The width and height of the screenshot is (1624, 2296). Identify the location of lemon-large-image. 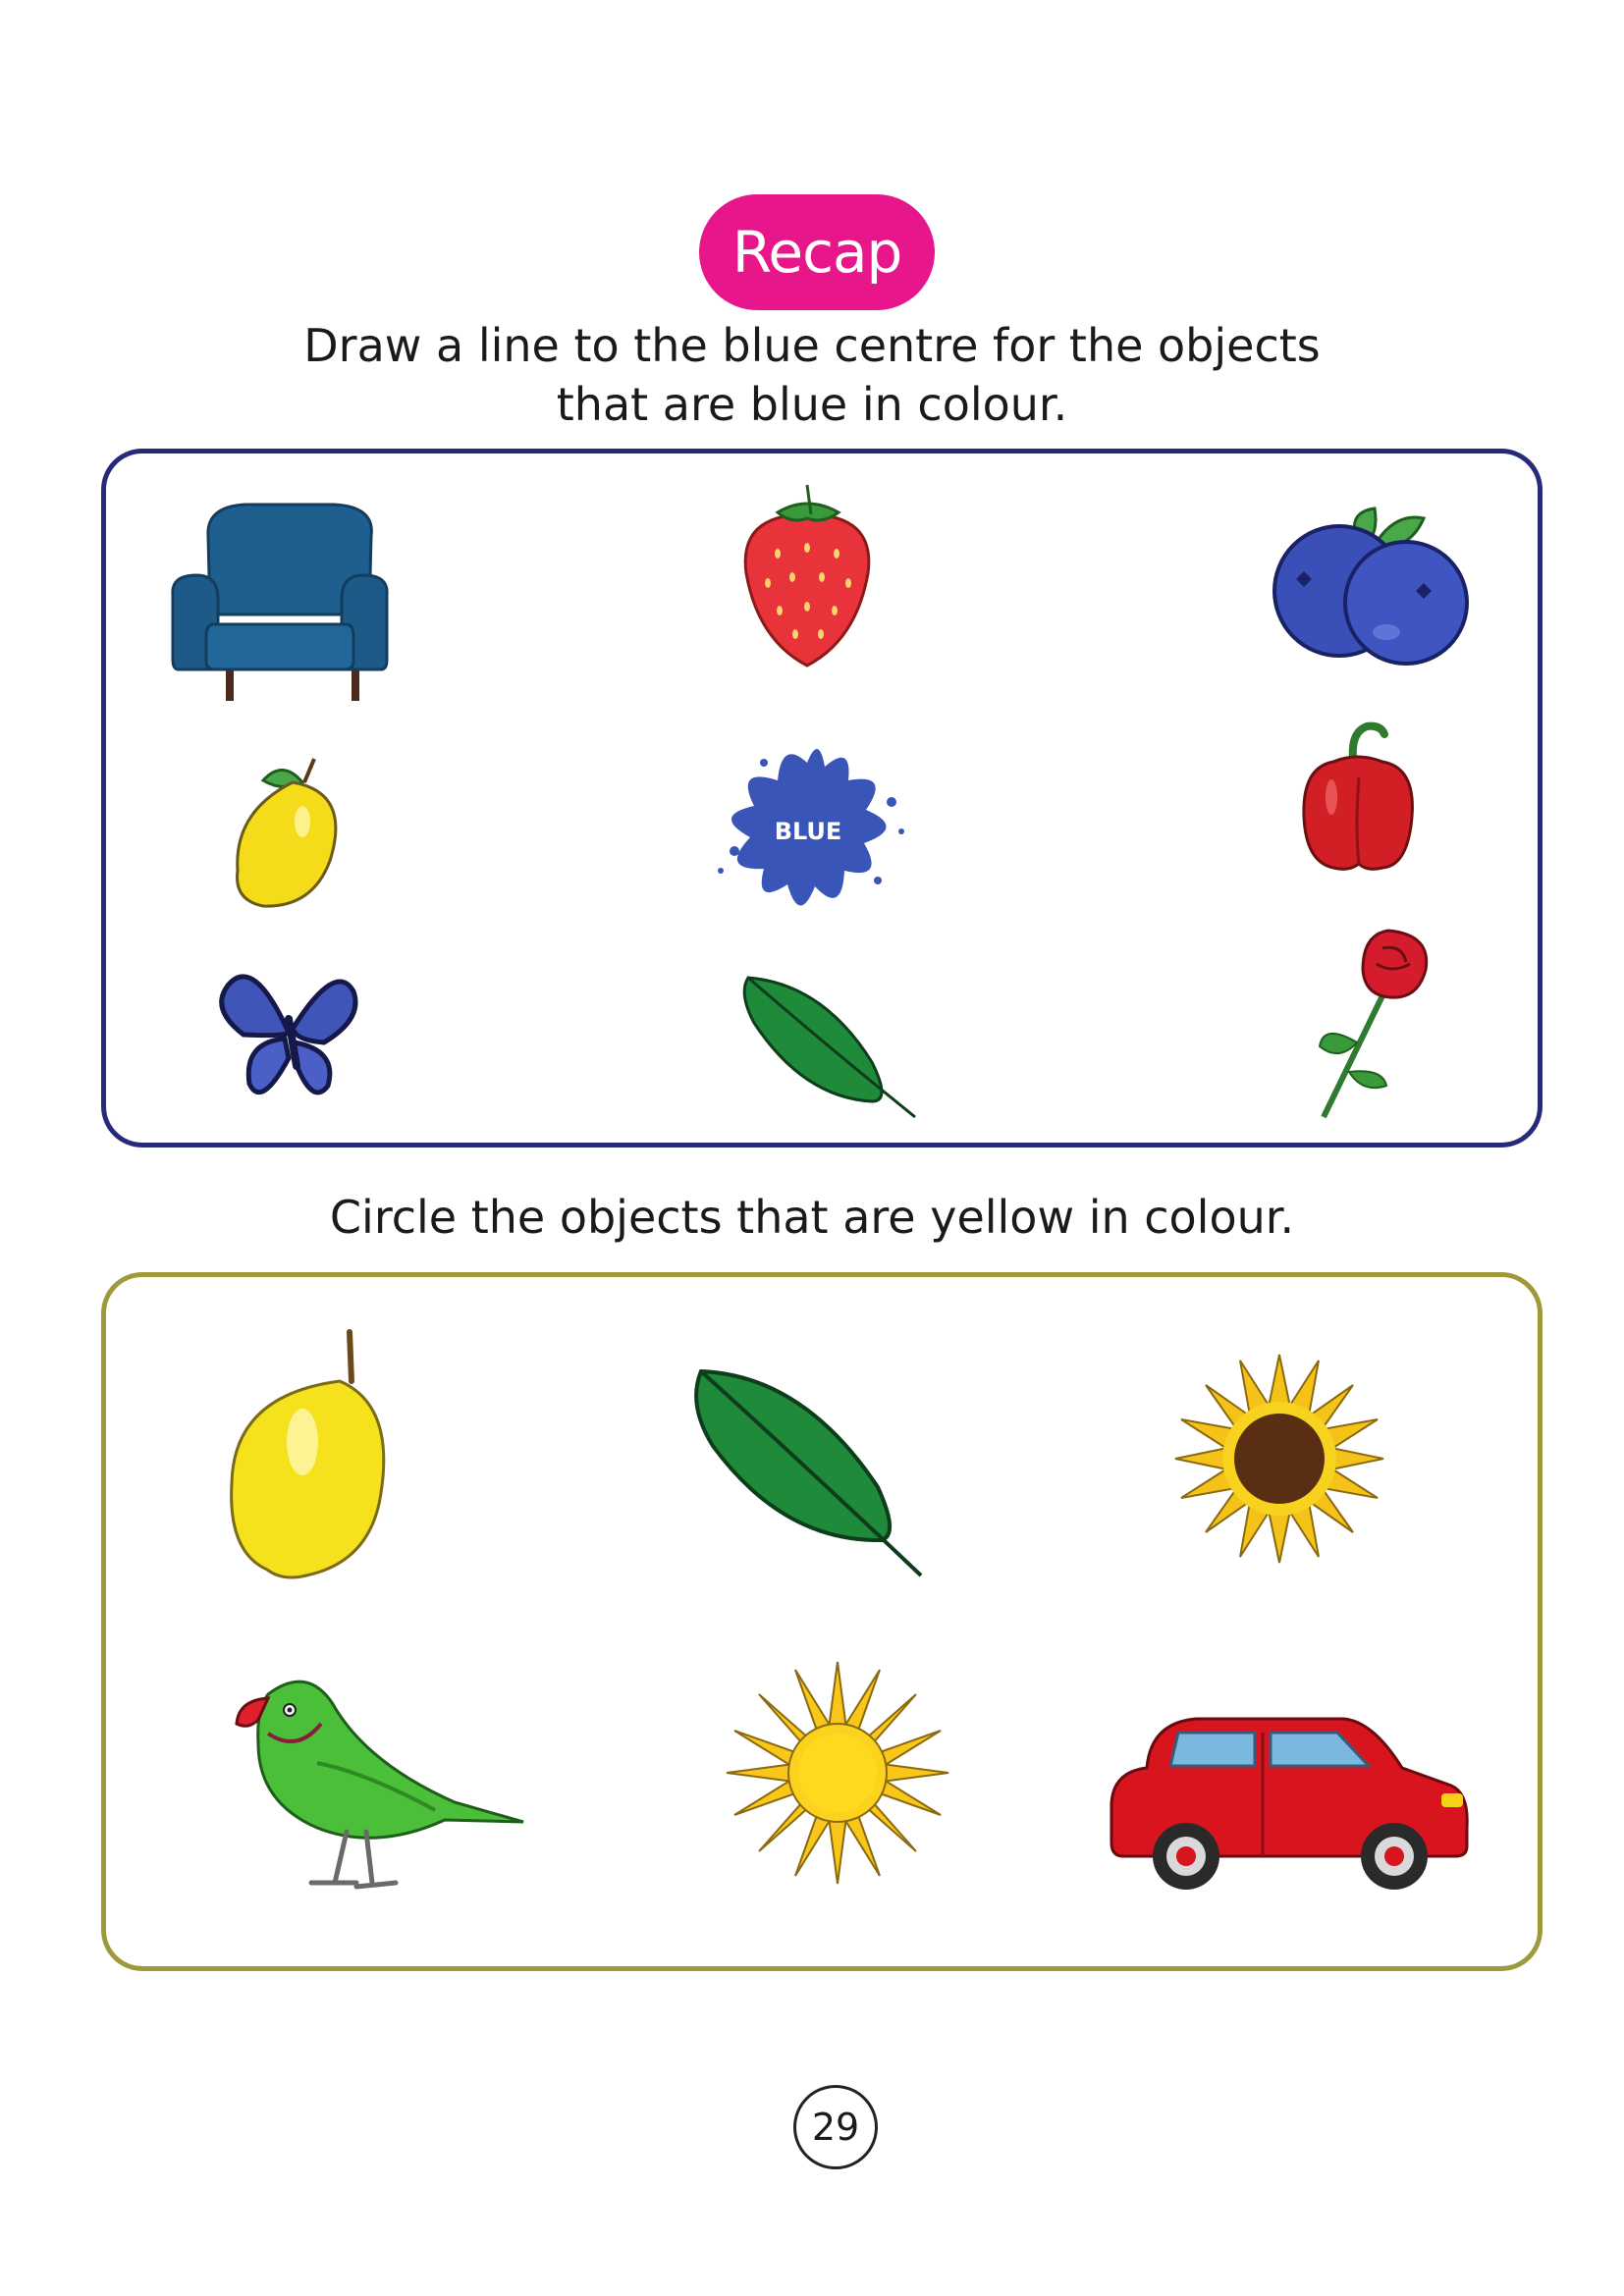
(307, 1453).